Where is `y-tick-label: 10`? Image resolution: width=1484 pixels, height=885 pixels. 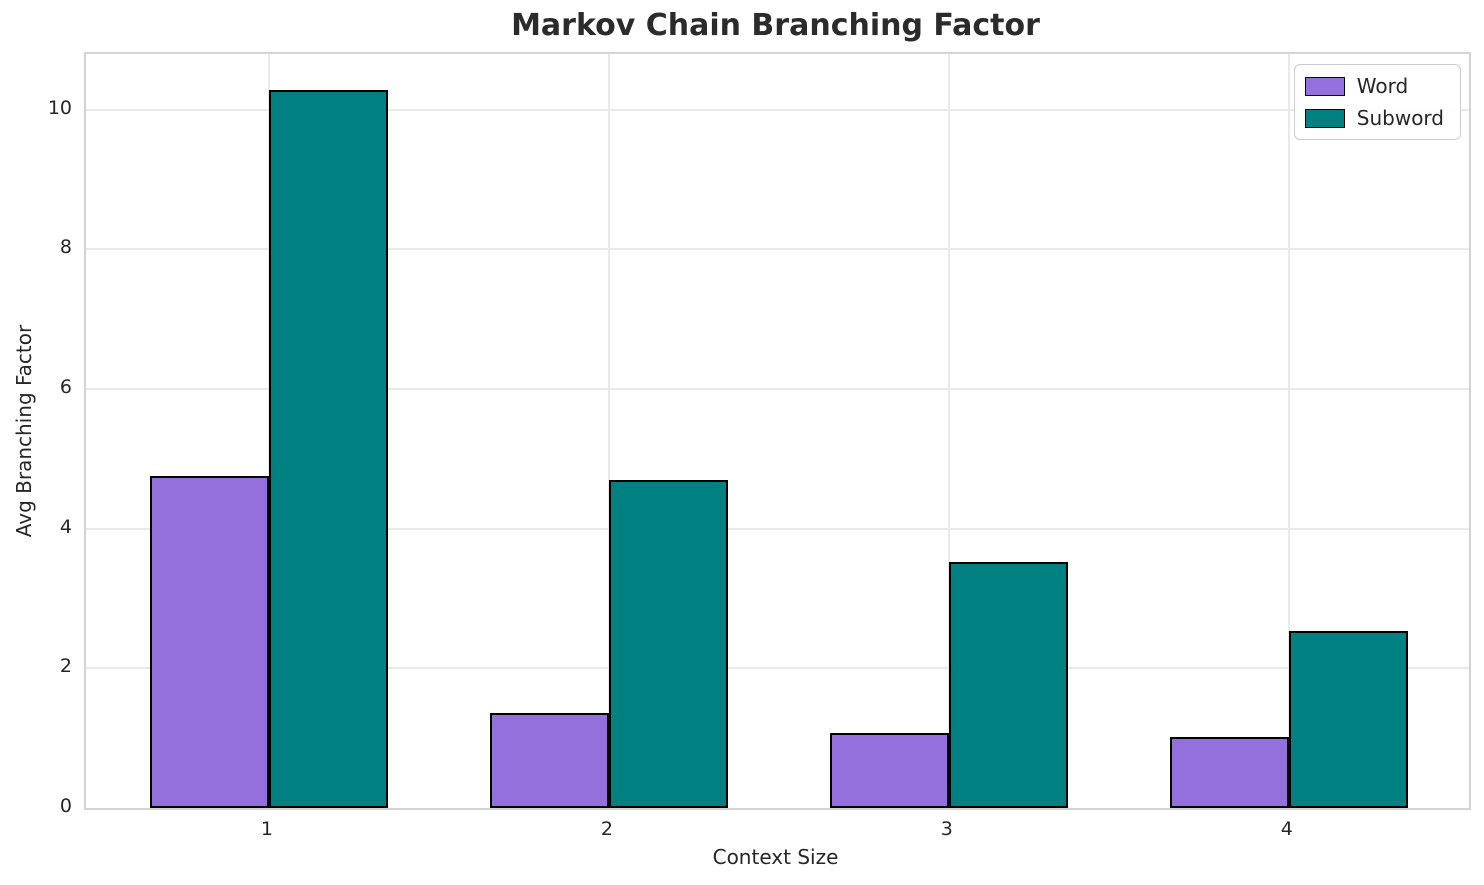
y-tick-label: 10 is located at coordinates (59, 107).